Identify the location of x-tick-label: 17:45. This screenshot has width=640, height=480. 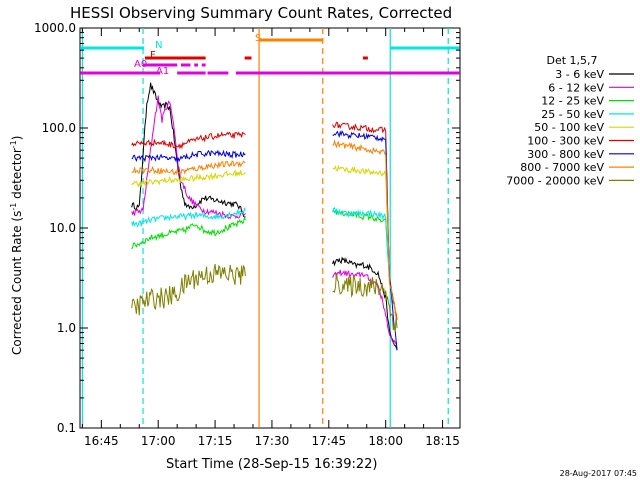
(329, 441).